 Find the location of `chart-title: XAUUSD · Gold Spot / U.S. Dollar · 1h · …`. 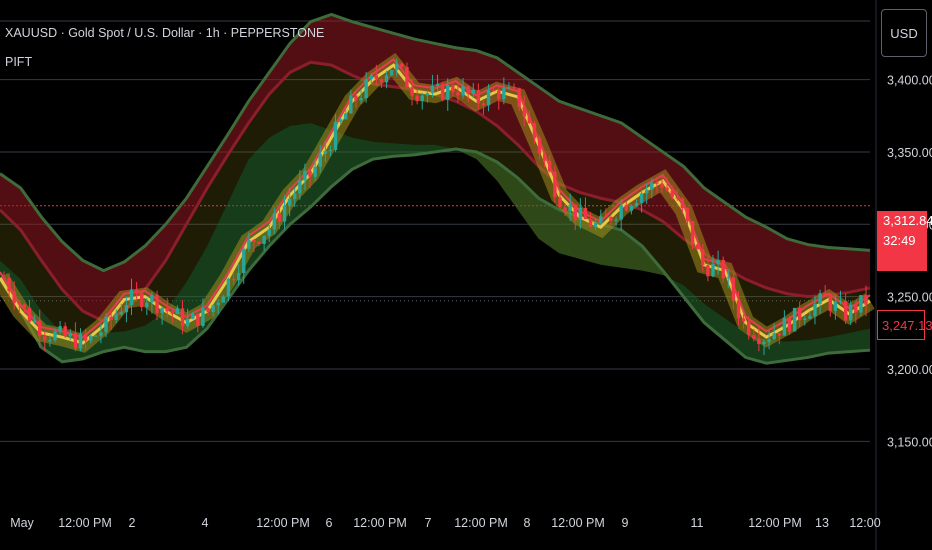

chart-title: XAUUSD · Gold Spot / U.S. Dollar · 1h · … is located at coordinates (165, 33).